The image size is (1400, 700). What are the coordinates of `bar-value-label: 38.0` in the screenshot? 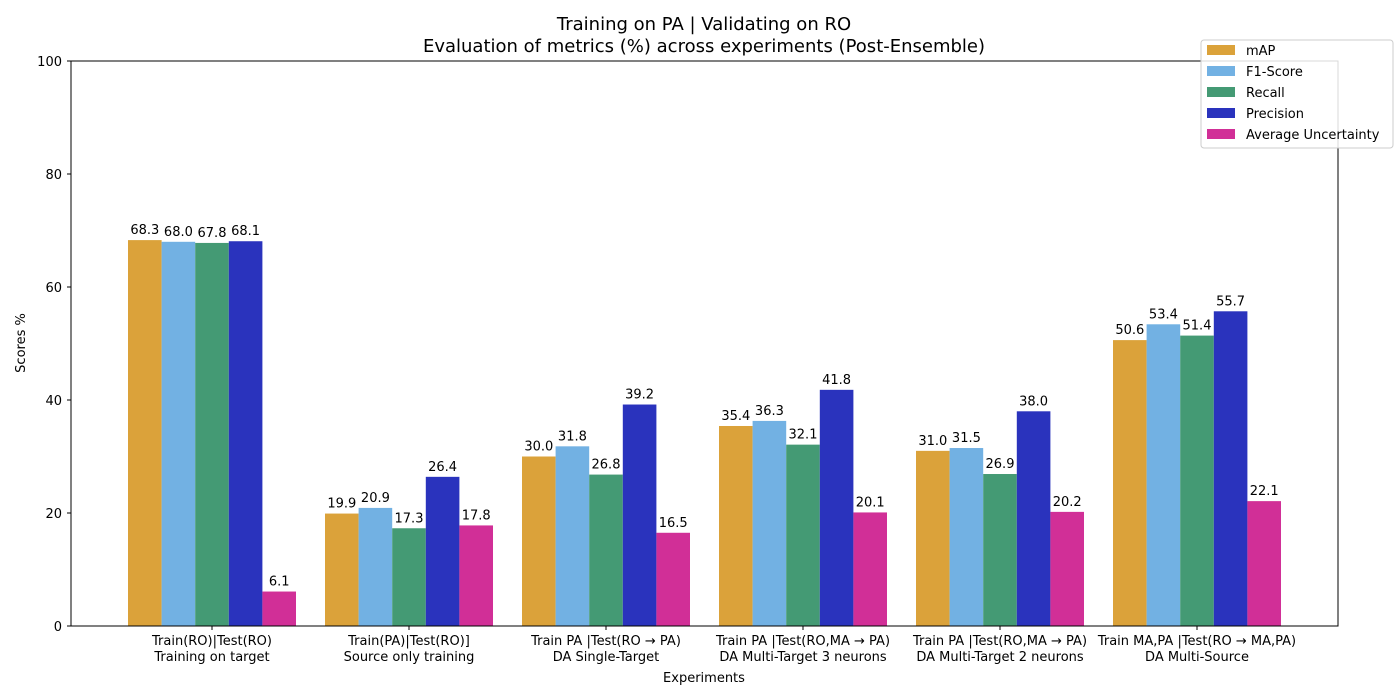 It's located at (1033, 401).